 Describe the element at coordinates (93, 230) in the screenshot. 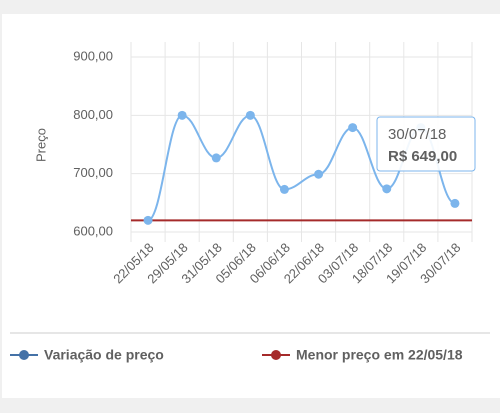

I see `y-tick-label: 600,00` at that location.